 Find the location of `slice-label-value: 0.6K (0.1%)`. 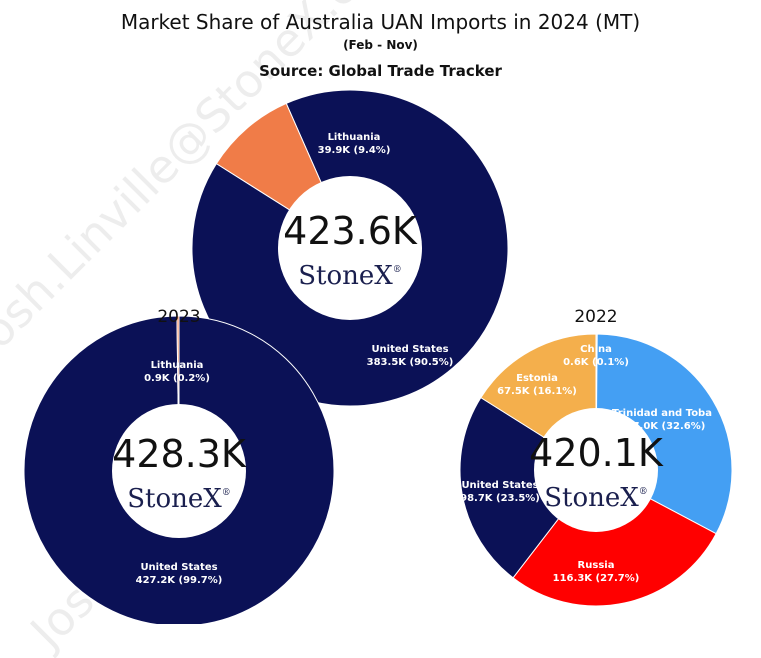

slice-label-value: 0.6K (0.1%) is located at coordinates (596, 362).